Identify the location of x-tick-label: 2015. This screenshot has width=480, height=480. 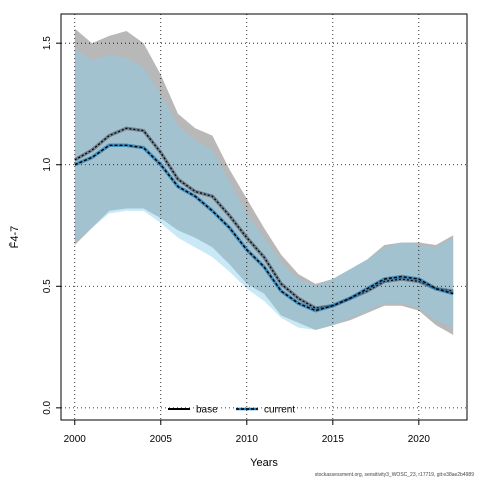
(333, 439).